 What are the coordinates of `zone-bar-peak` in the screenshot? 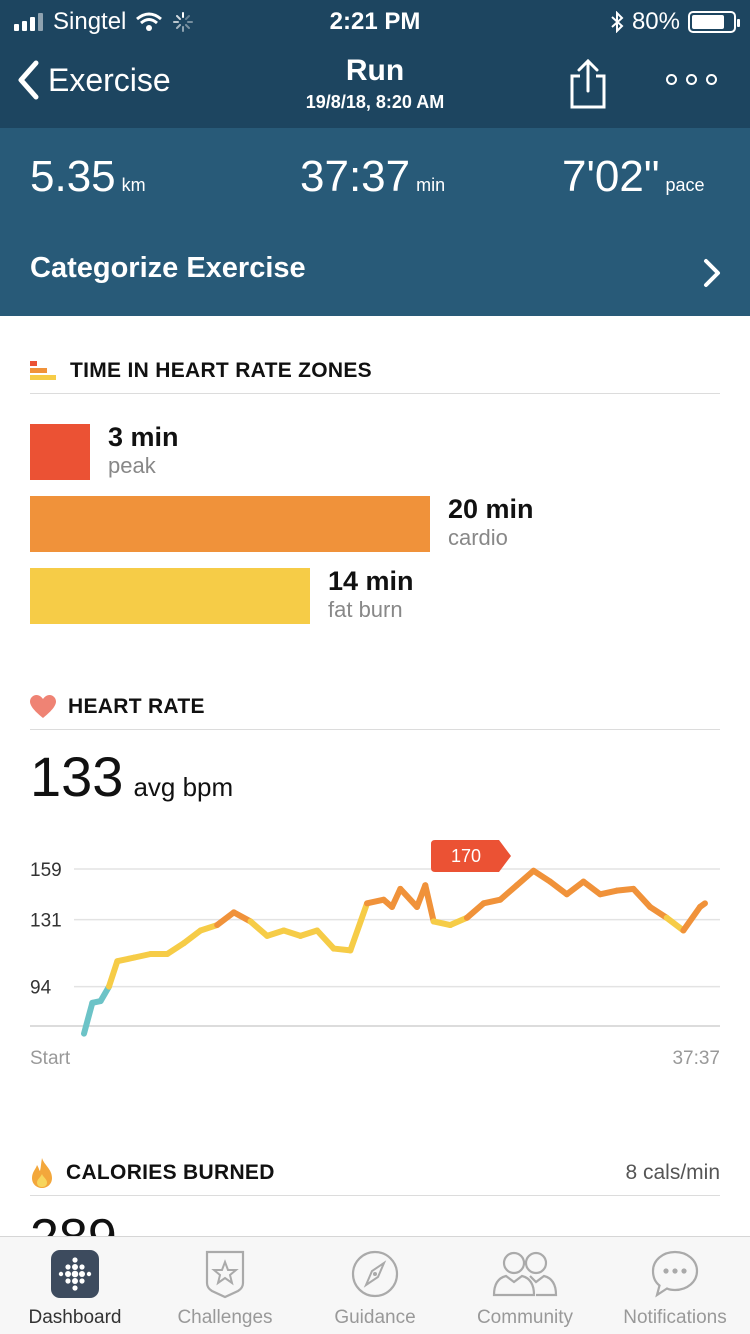 It's located at (60, 452).